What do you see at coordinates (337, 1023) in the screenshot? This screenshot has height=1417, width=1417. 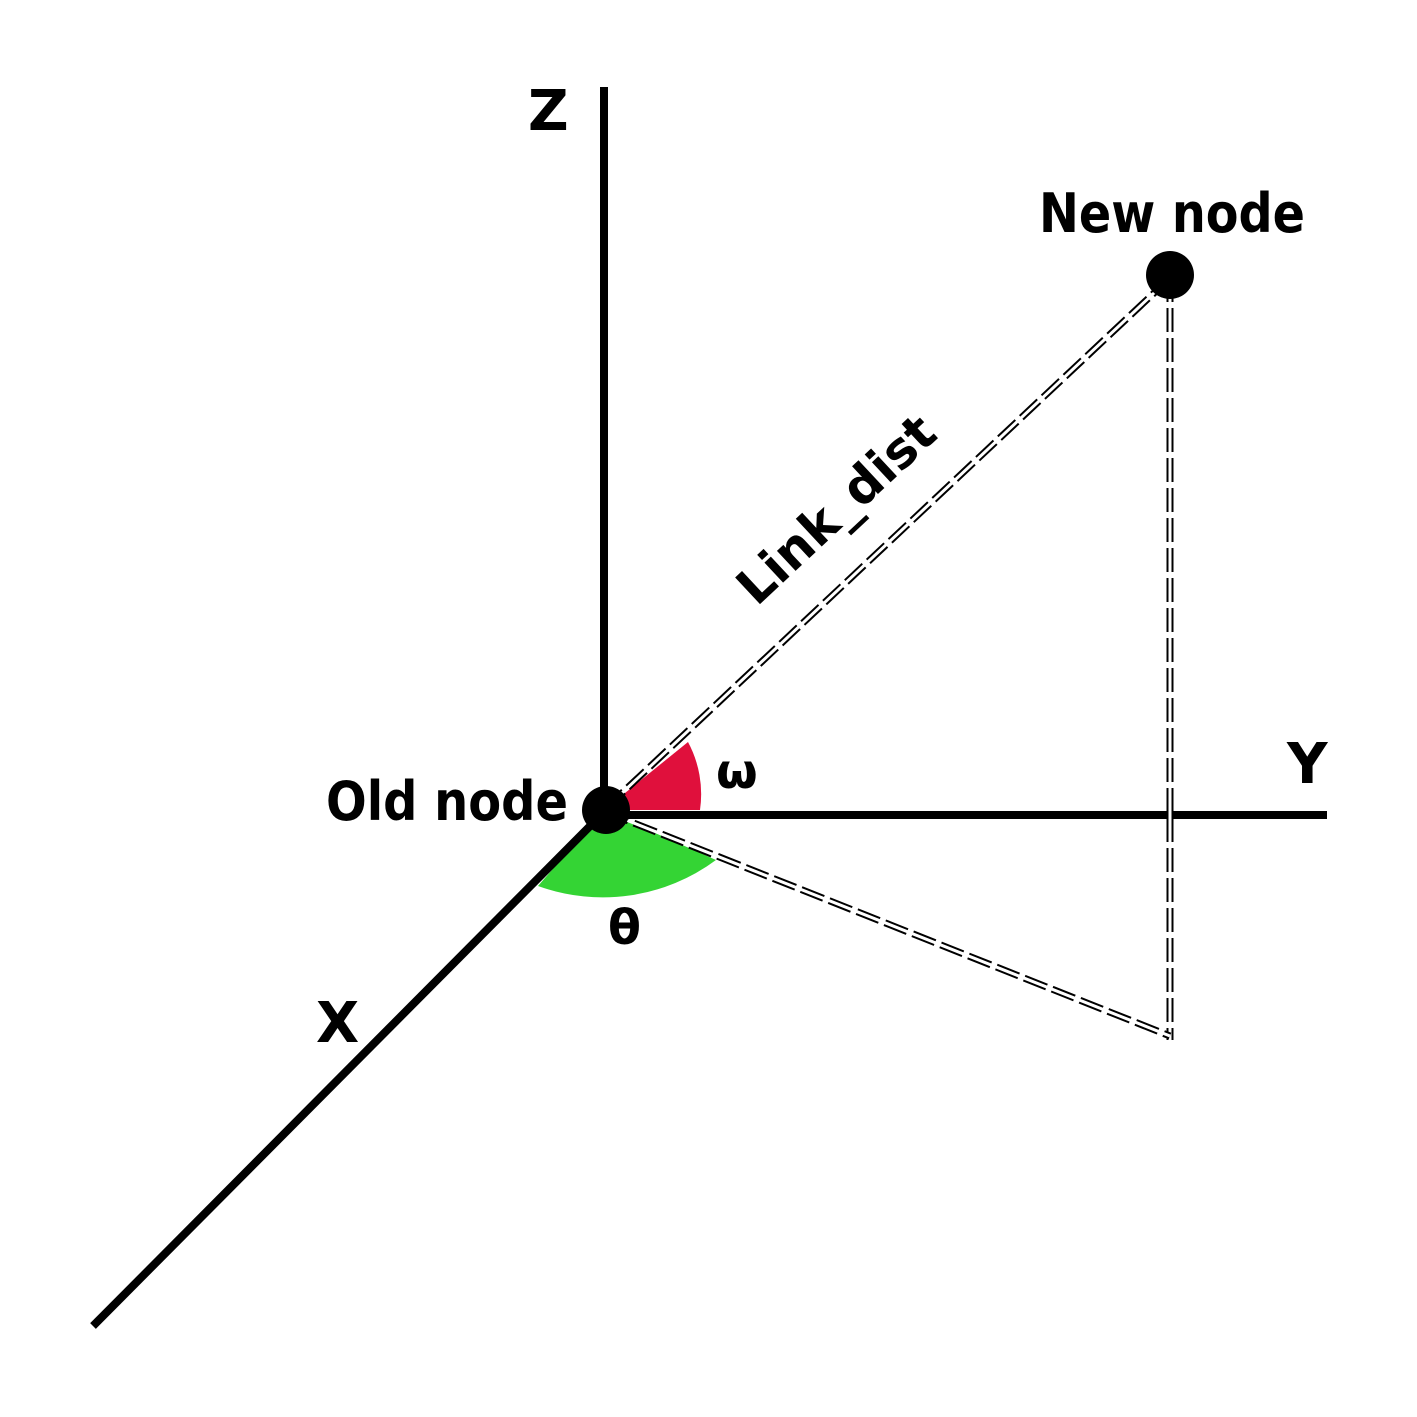 I see `x-axis-label: X` at bounding box center [337, 1023].